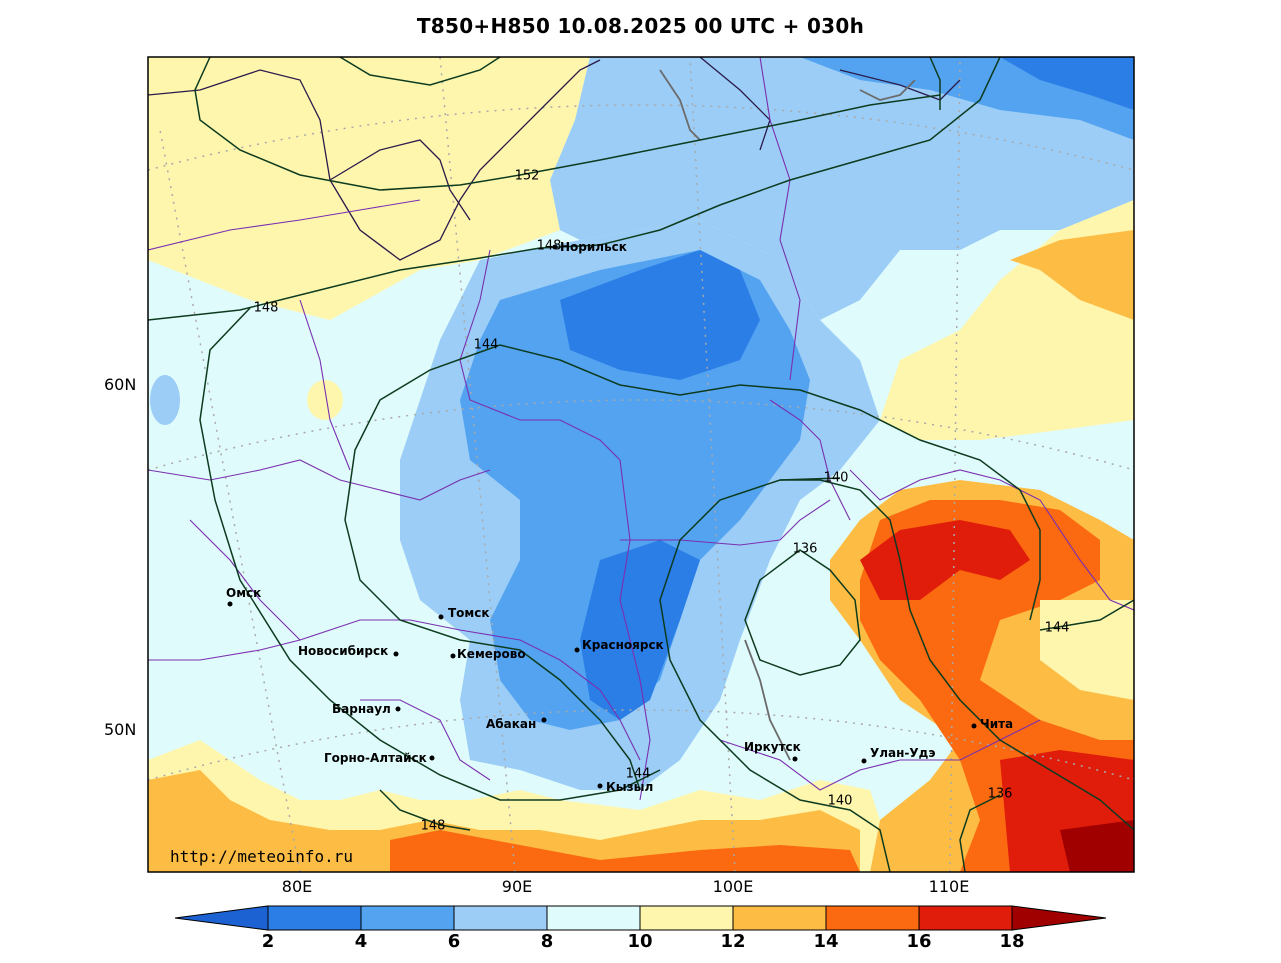 Image resolution: width=1281 pixels, height=963 pixels. Describe the element at coordinates (772, 747) in the screenshot. I see `city-label-irkutsk: Иркутск` at that location.